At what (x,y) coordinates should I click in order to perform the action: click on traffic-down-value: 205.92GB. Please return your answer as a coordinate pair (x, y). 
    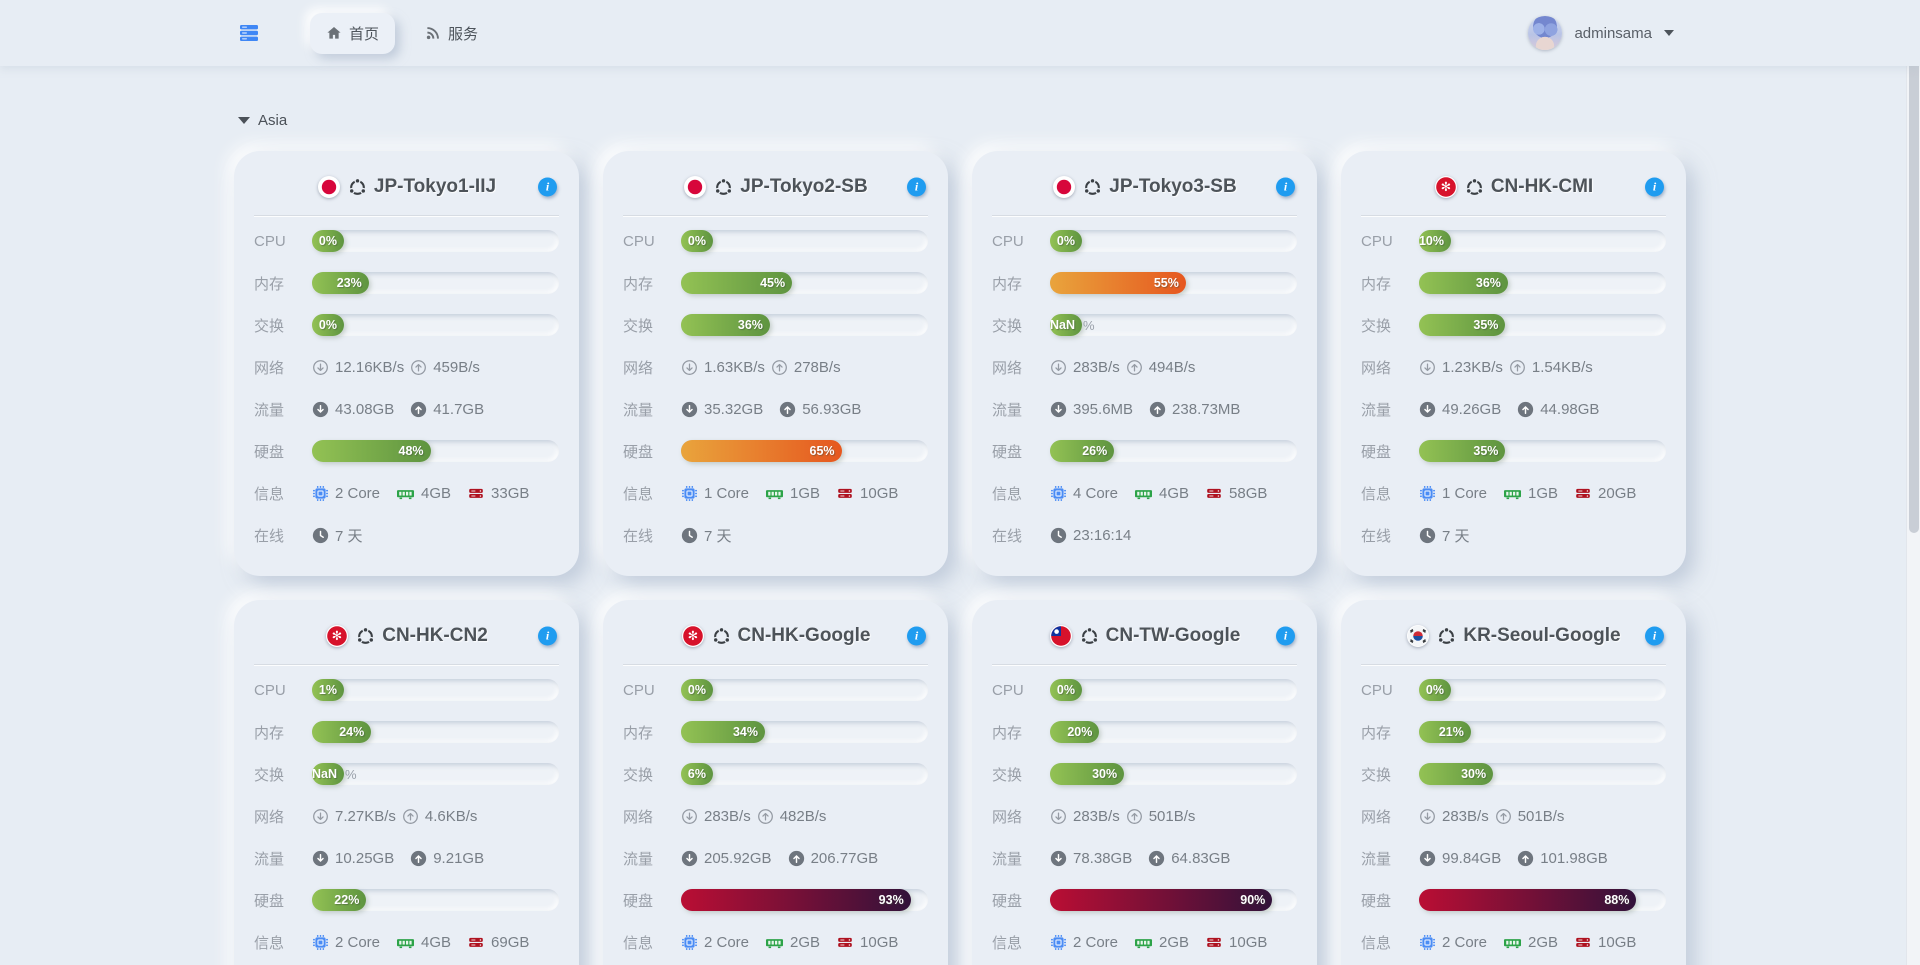
    Looking at the image, I should click on (738, 858).